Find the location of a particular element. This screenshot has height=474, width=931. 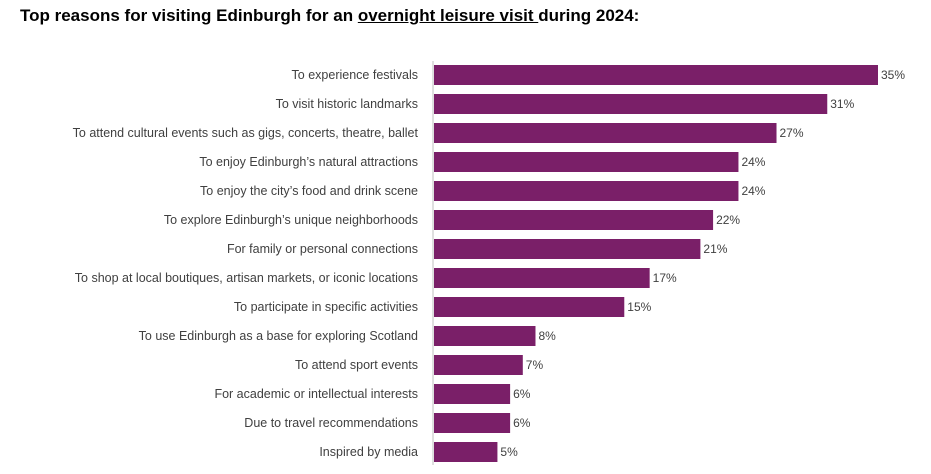

category-label: Inspired by media is located at coordinates (368, 452).